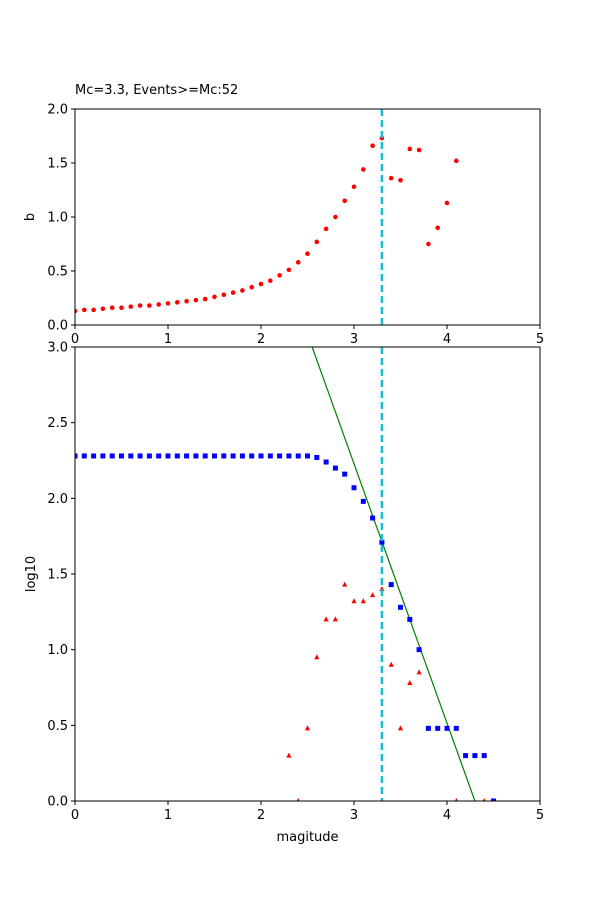  I want to click on bottom-x-tick-label-5: 5, so click(540, 815).